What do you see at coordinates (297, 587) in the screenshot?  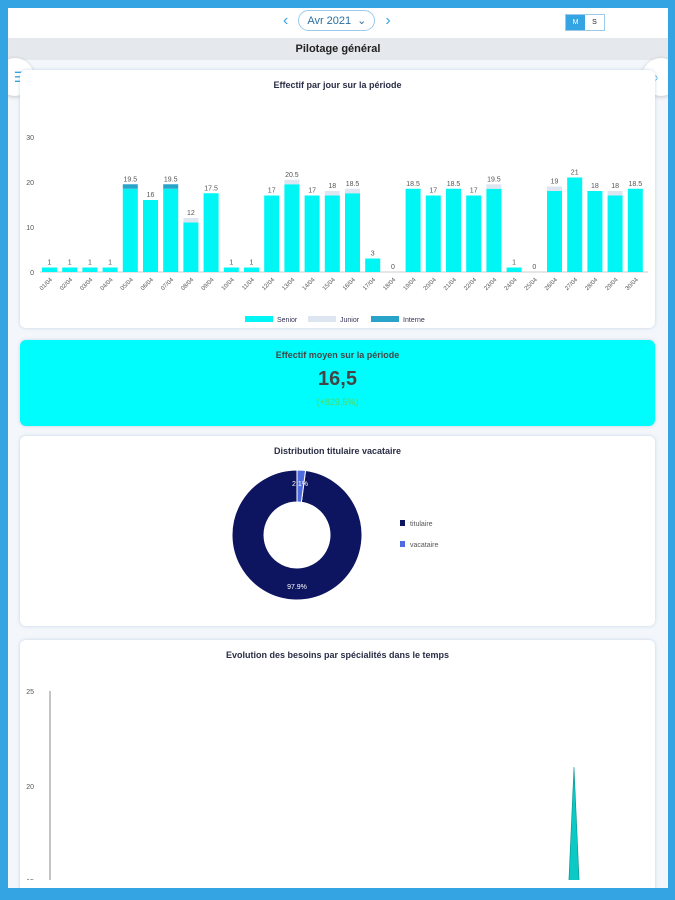 I see `slice-label: 97.9%` at bounding box center [297, 587].